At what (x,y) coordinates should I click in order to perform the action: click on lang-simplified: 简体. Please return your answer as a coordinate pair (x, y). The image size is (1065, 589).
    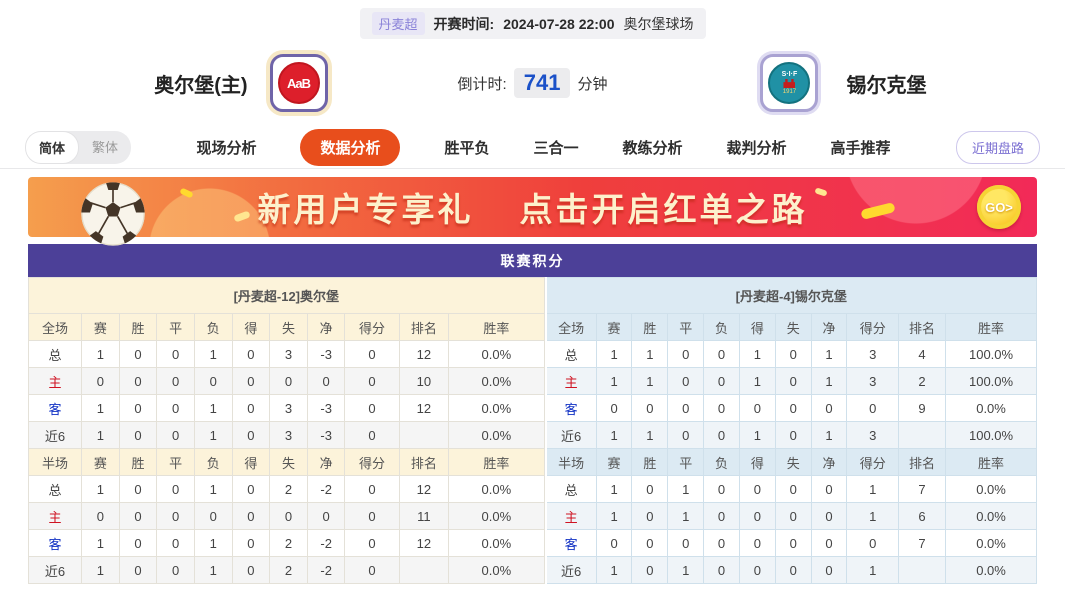
    Looking at the image, I should click on (52, 147).